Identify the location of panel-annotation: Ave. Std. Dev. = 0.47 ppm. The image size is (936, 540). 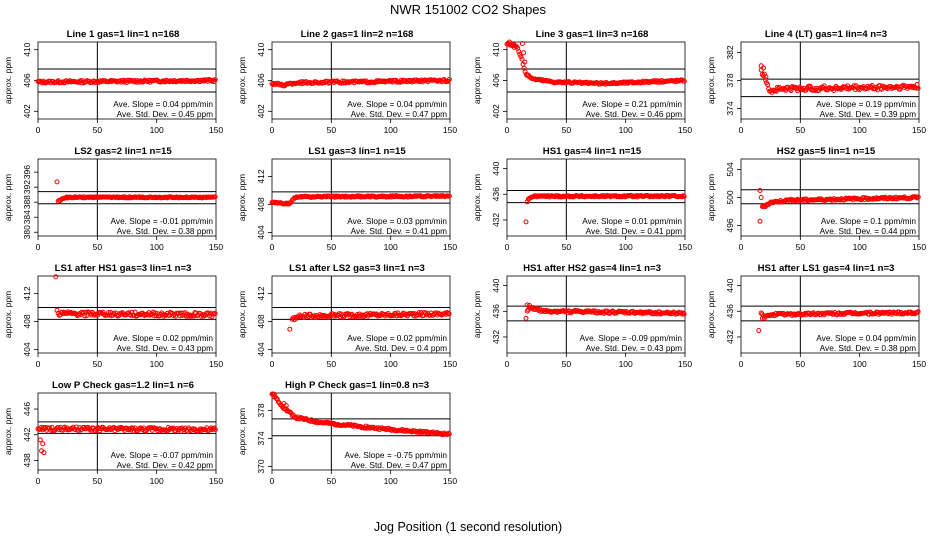
(399, 465).